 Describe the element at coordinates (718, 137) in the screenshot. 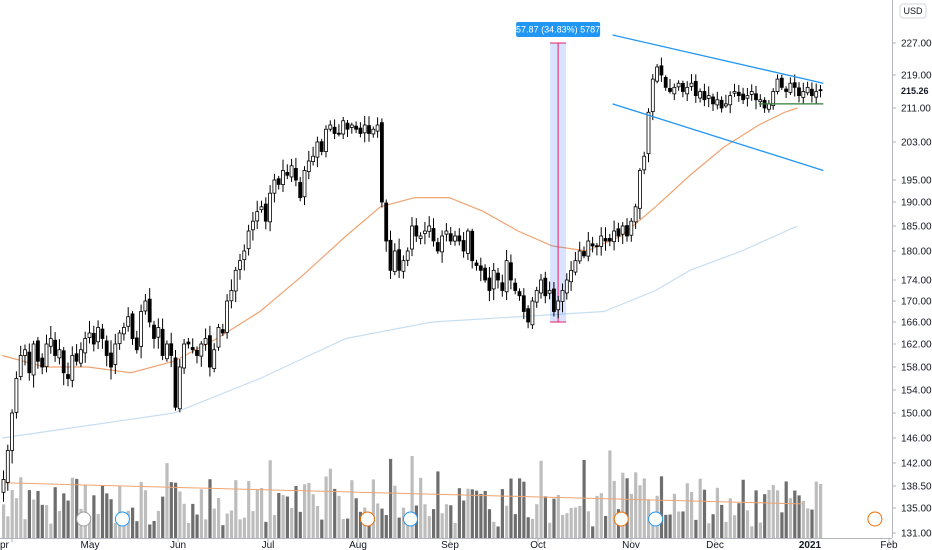

I see `channel-lower-line` at that location.